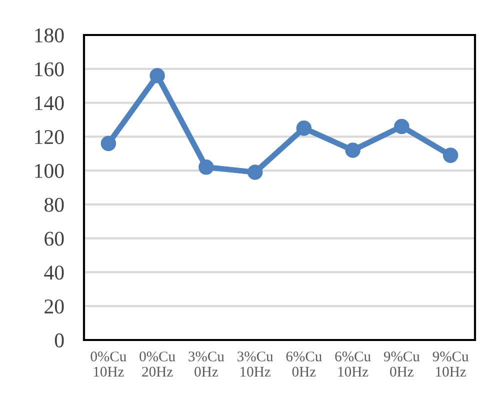 Image resolution: width=494 pixels, height=405 pixels. What do you see at coordinates (402, 364) in the screenshot?
I see `x-tick-label: 9%Cu 0Hz` at bounding box center [402, 364].